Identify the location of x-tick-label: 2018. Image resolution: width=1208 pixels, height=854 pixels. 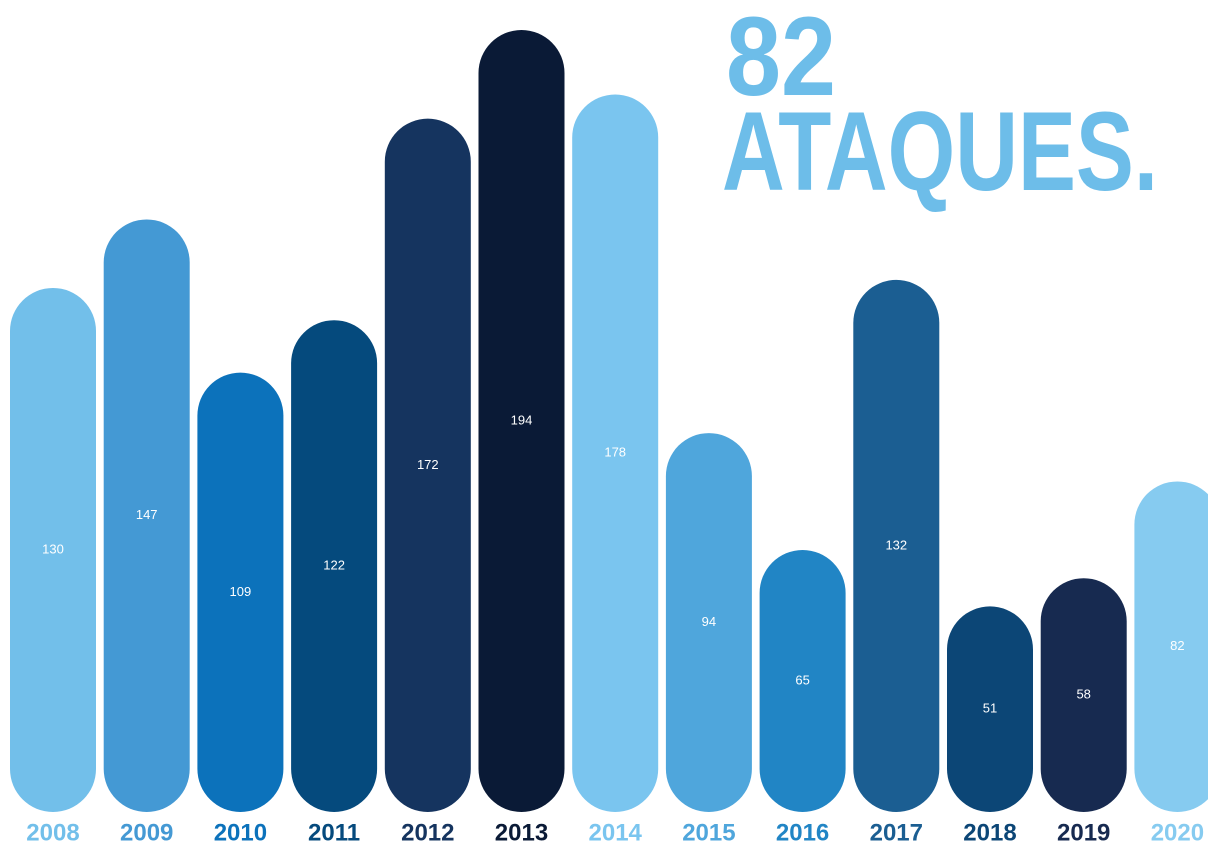
(989, 832).